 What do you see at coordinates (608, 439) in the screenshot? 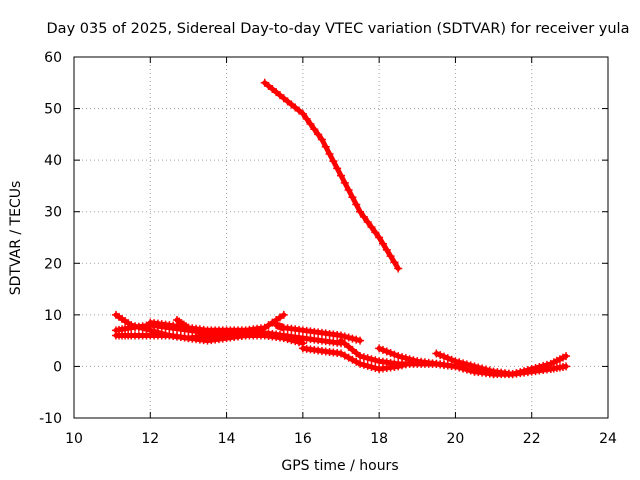
I see `x-tick-label: 24` at bounding box center [608, 439].